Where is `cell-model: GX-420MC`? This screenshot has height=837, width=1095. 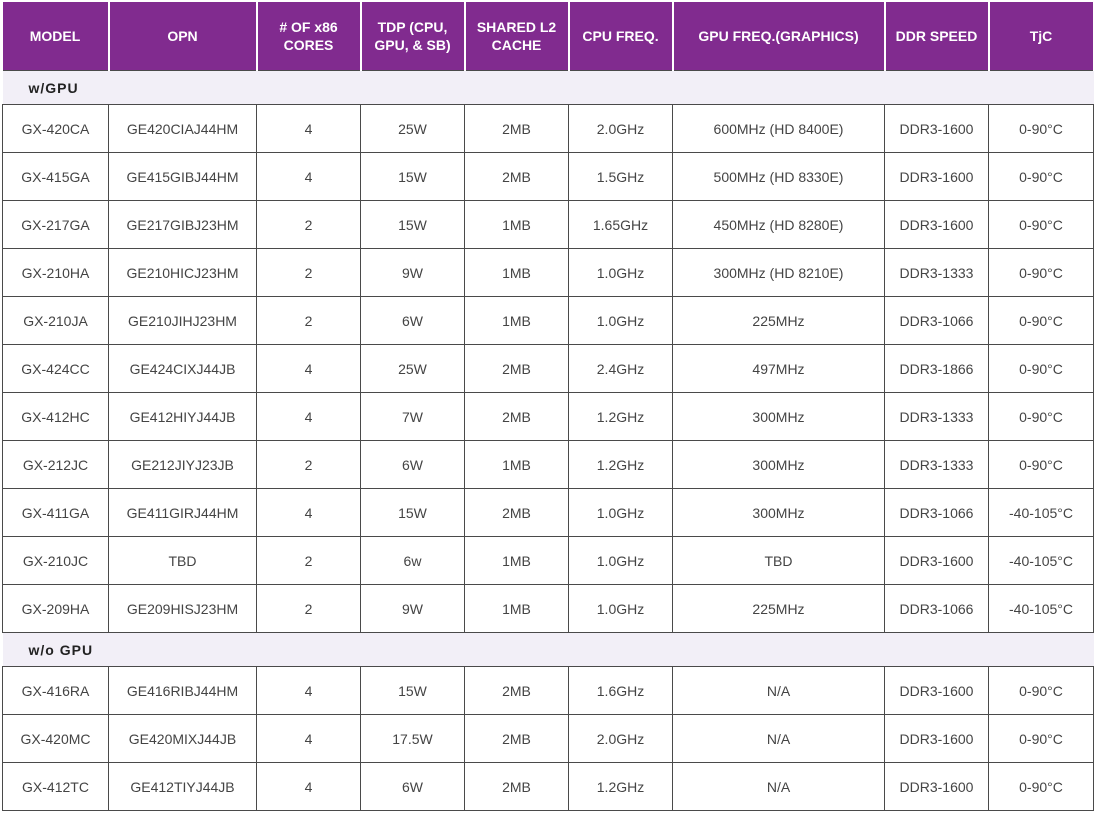
cell-model: GX-420MC is located at coordinates (55, 738).